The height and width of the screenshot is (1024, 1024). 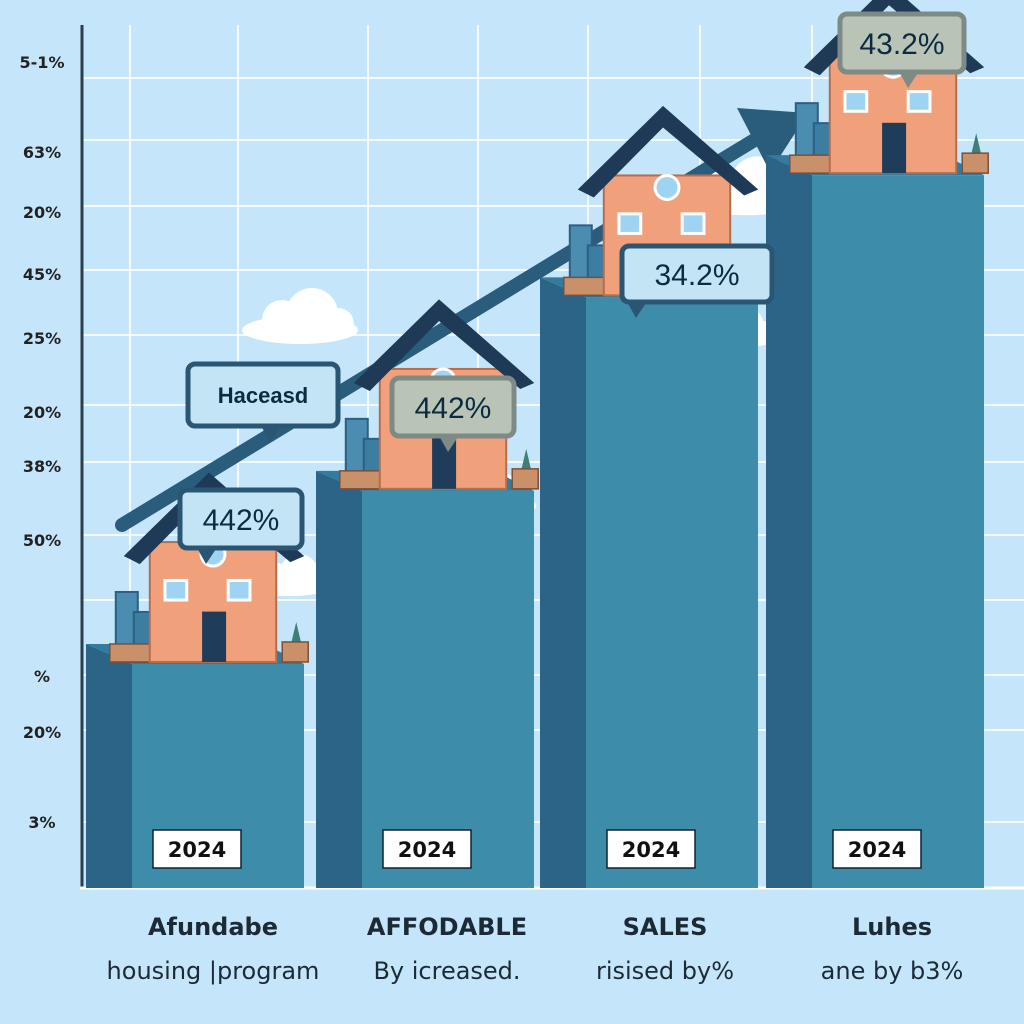 I want to click on y-tick-label: %, so click(x=42, y=676).